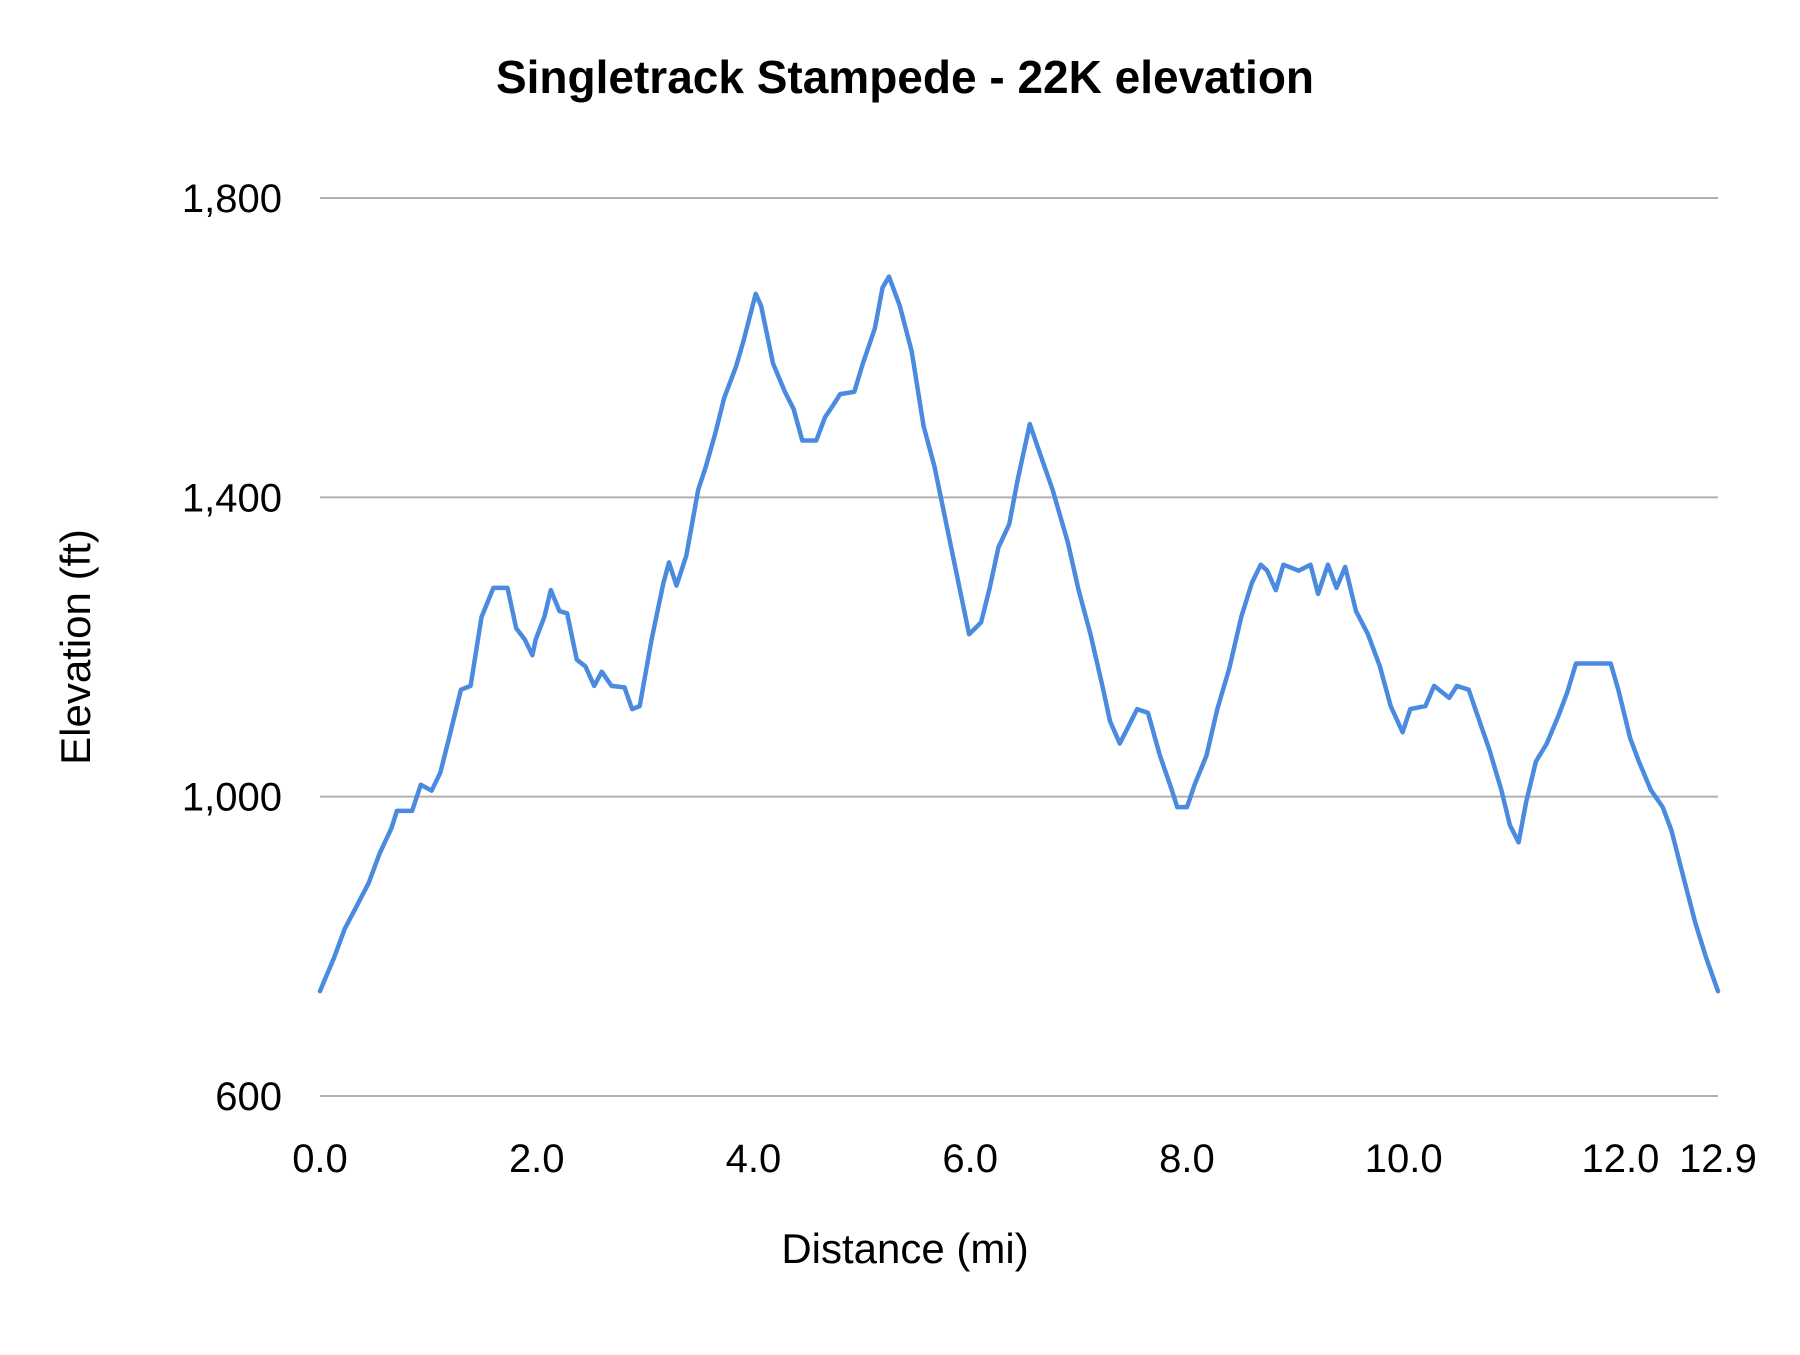 The width and height of the screenshot is (1800, 1355). Describe the element at coordinates (905, 77) in the screenshot. I see `chart-title: Singletrack Stampede - 22K elevation` at that location.